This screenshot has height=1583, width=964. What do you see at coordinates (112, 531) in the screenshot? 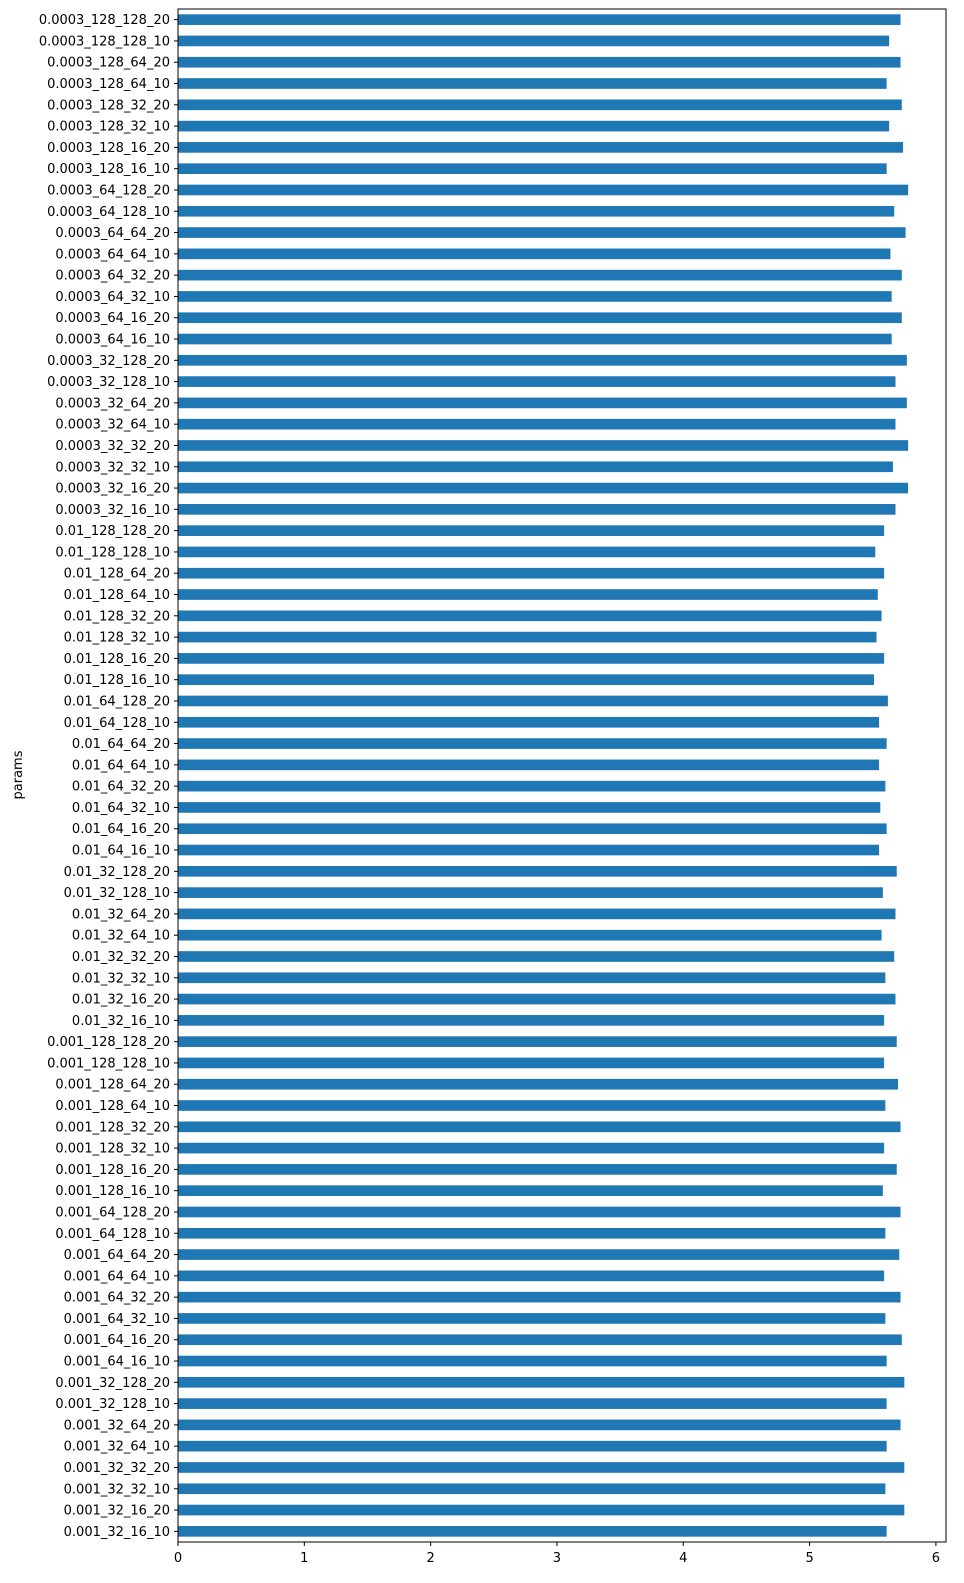
I see `y-tick-label: 0.01_128_128_20` at bounding box center [112, 531].